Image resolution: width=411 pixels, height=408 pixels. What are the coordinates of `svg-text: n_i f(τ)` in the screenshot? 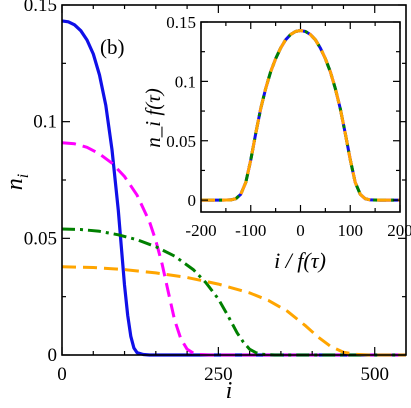 It's located at (153, 117).